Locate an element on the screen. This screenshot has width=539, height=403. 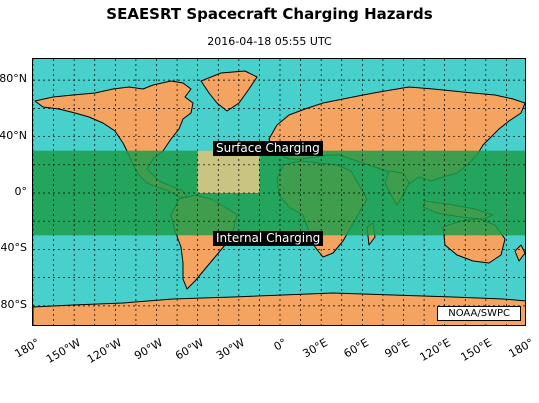
lon-tick-label: 150°W is located at coordinates (63, 351).